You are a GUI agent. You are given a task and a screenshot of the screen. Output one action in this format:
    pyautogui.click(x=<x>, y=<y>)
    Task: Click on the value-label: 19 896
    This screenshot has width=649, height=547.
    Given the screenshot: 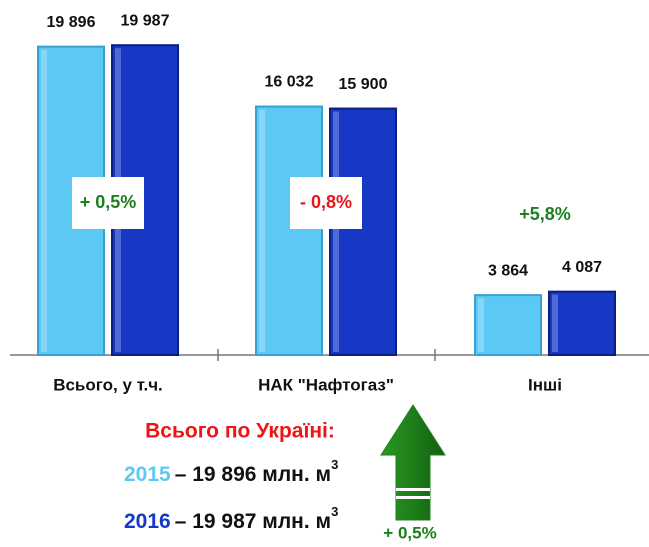 What is the action you would take?
    pyautogui.click(x=71, y=22)
    